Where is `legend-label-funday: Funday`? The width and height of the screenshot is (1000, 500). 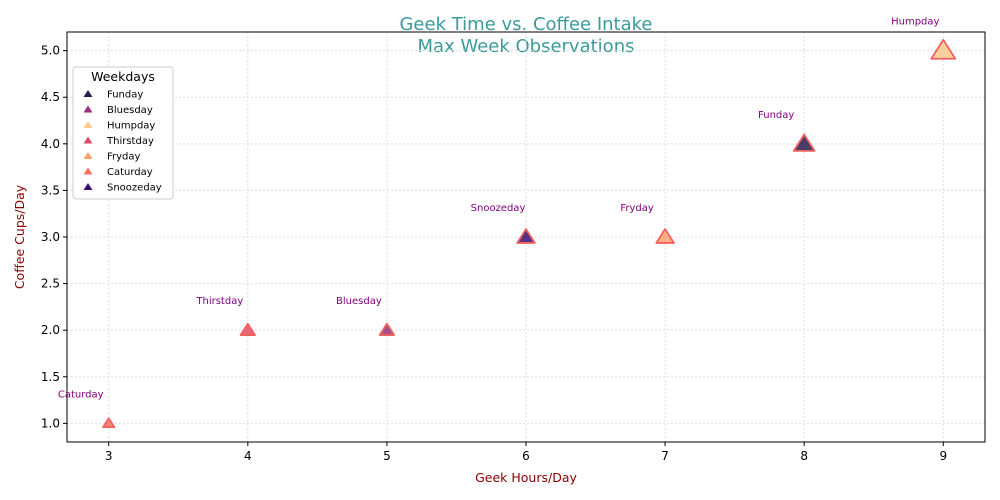 legend-label-funday: Funday is located at coordinates (125, 95).